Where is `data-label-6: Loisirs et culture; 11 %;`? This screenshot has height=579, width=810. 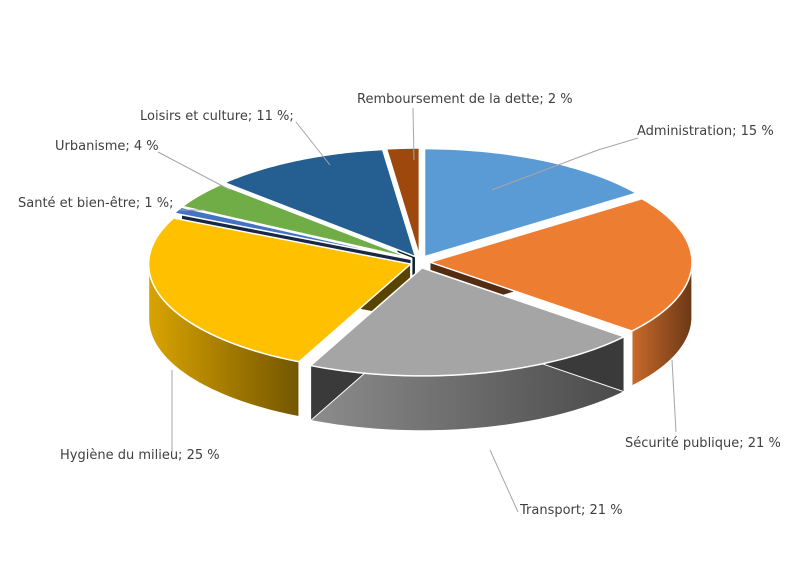
data-label-6: Loisirs et culture; 11 %; is located at coordinates (217, 116).